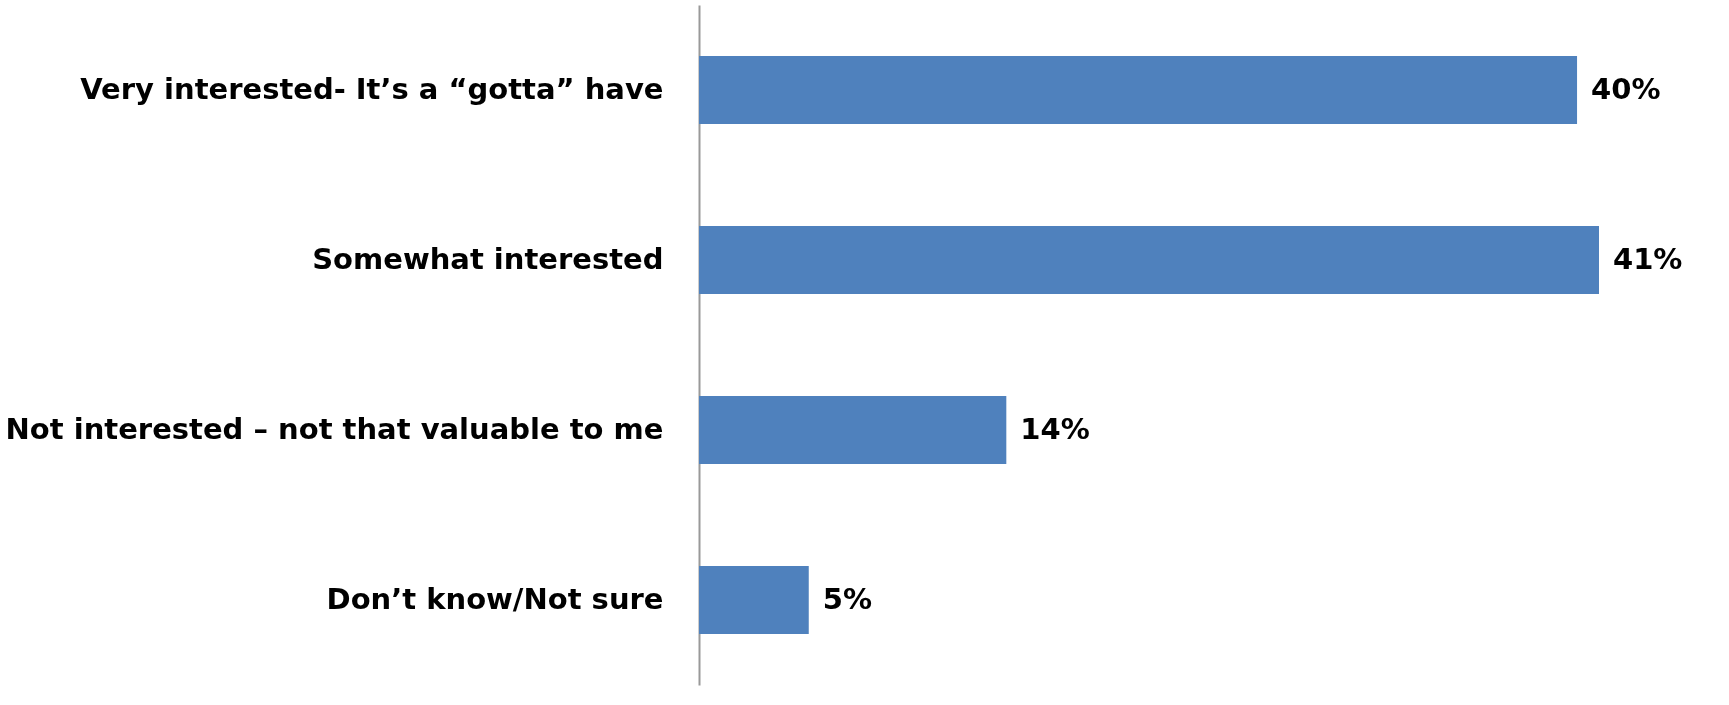 This screenshot has width=1729, height=705. What do you see at coordinates (847, 599) in the screenshot?
I see `data-label: 5%` at bounding box center [847, 599].